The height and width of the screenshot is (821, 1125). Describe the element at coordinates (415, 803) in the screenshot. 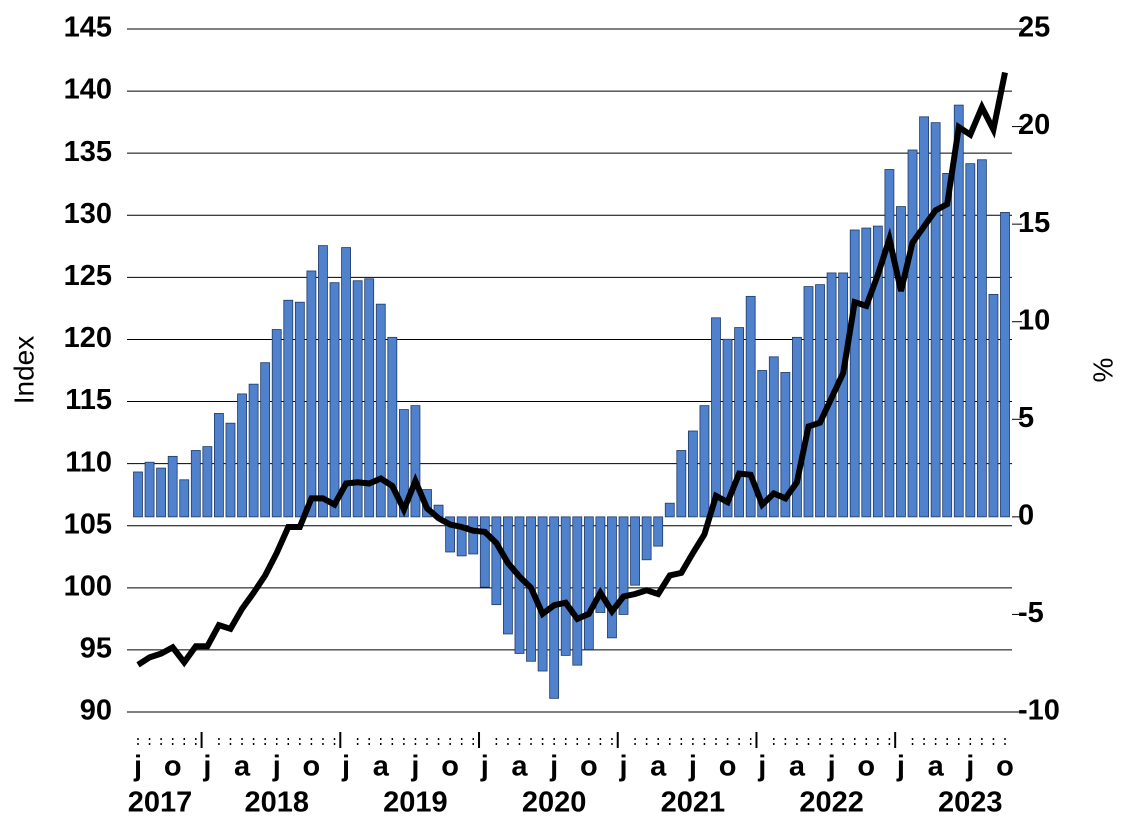

I see `year-label: 2019` at that location.